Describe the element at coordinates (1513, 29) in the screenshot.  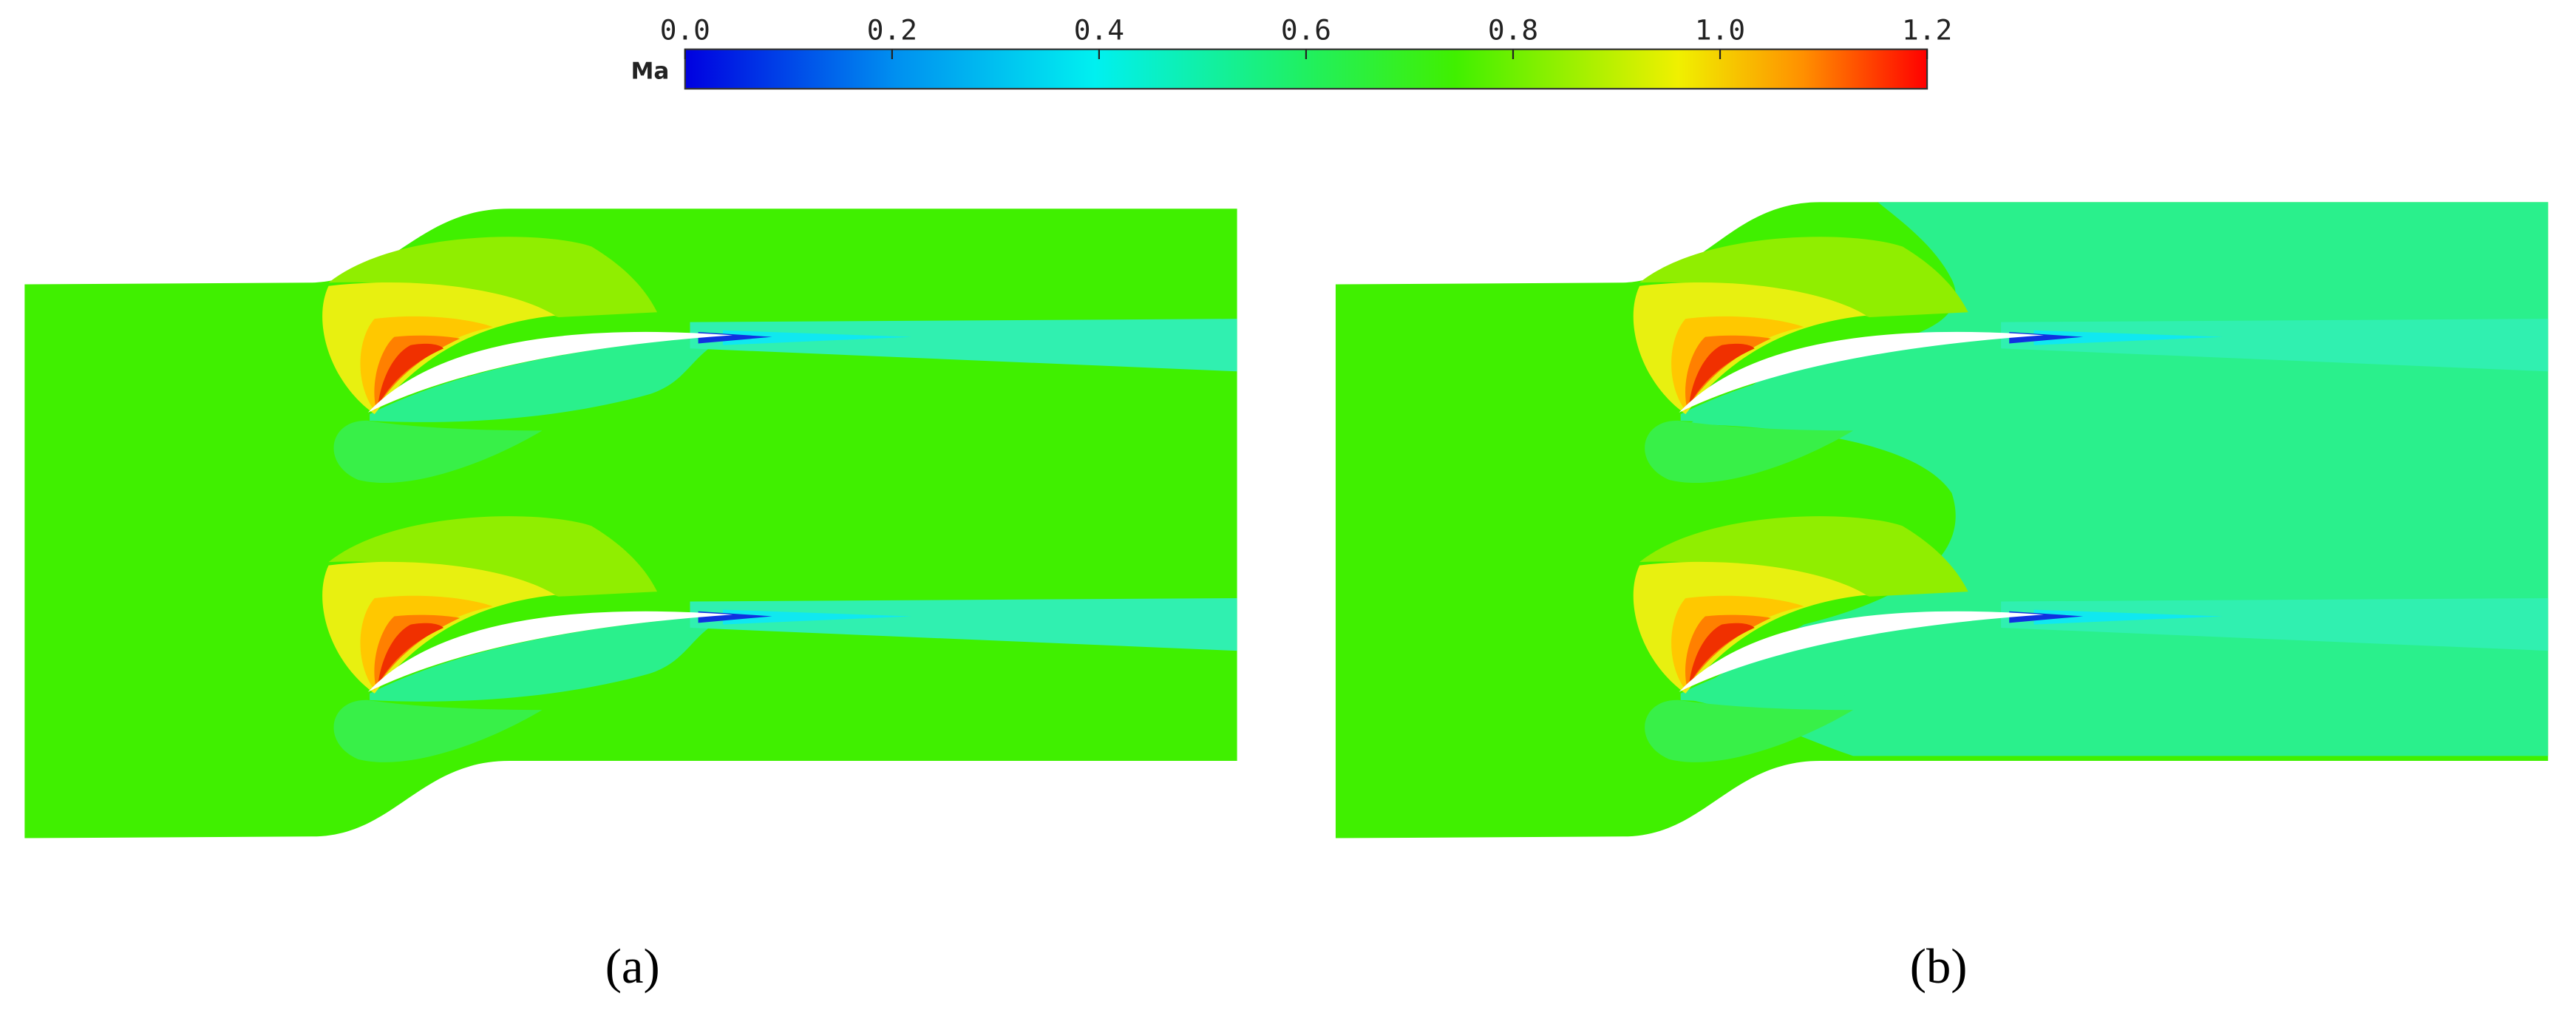
I see `colorbar-tick-label: 0.8` at that location.